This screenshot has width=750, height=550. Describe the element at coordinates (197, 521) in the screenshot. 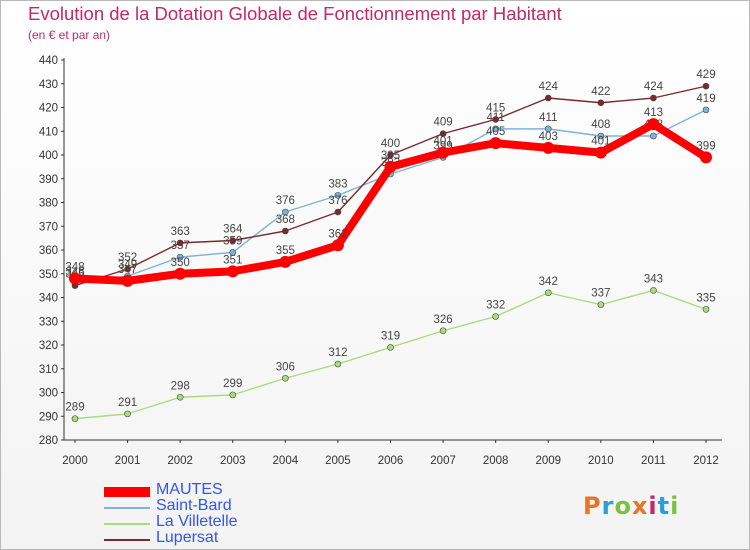

I see `legend-label: La Villetelle` at that location.